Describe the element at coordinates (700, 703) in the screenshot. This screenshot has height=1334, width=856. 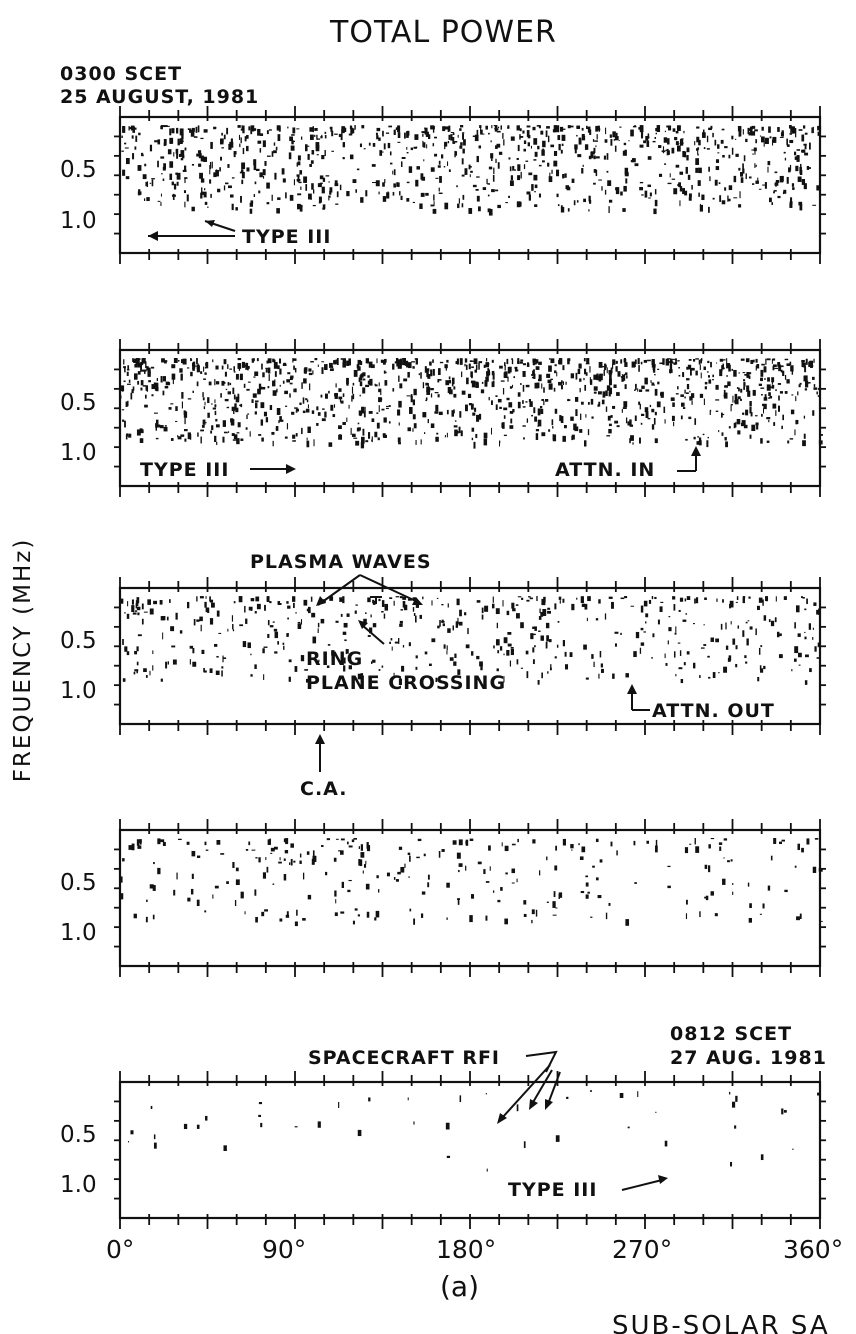
I see `panel-3-attn-out-annotation: ATTN. OUT` at that location.